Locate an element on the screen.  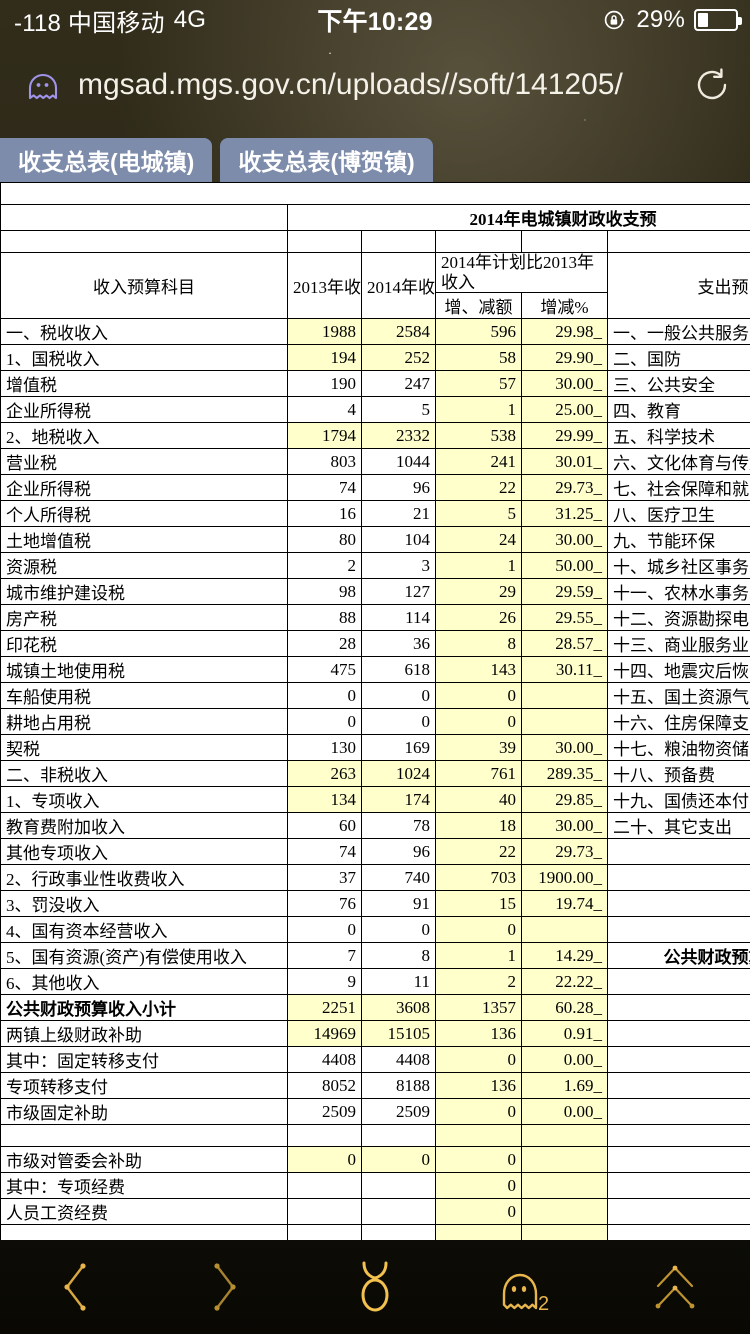
ghost-browser-icon is located at coordinates (43, 86).